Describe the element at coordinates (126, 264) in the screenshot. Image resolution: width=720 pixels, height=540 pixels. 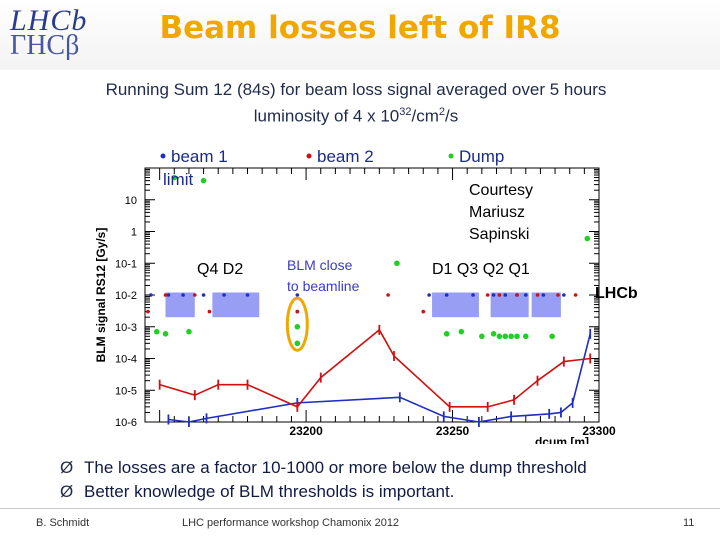
I see `y-tick-label: 10-1` at that location.